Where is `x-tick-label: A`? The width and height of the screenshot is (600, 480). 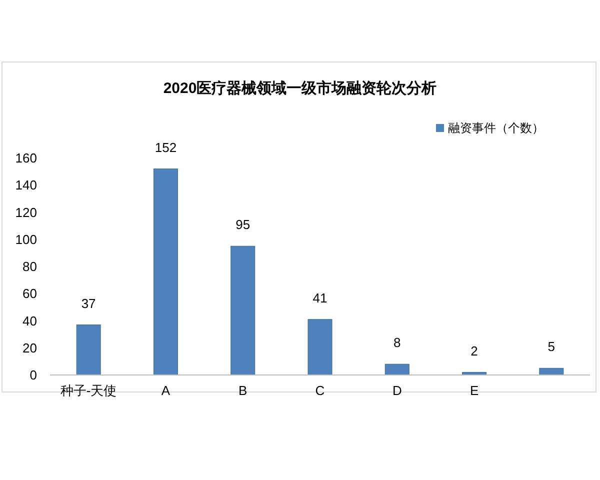 x-tick-label: A is located at coordinates (165, 390).